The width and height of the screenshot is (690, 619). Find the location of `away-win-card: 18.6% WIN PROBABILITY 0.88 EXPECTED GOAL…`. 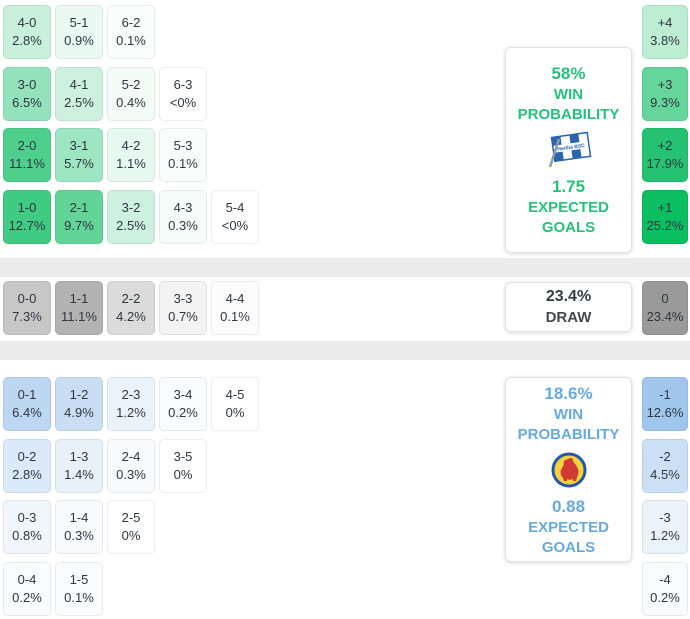

away-win-card: 18.6% WIN PROBABILITY 0.88 EXPECTED GOAL… is located at coordinates (568, 469).